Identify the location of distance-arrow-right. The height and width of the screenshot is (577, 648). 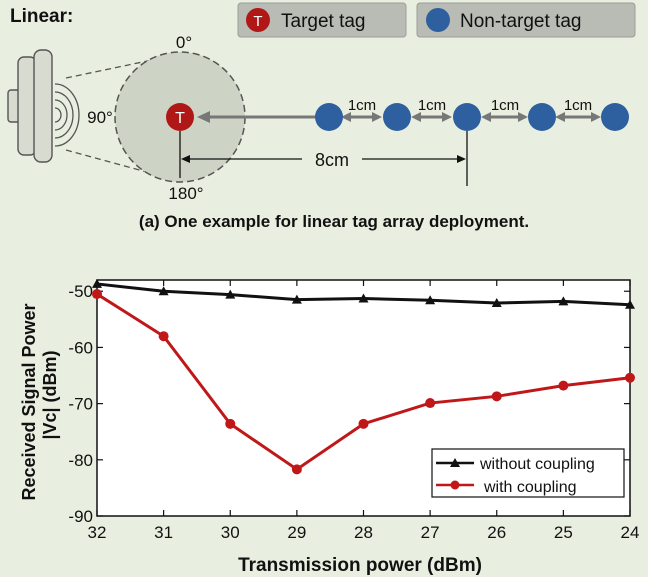
(461, 159).